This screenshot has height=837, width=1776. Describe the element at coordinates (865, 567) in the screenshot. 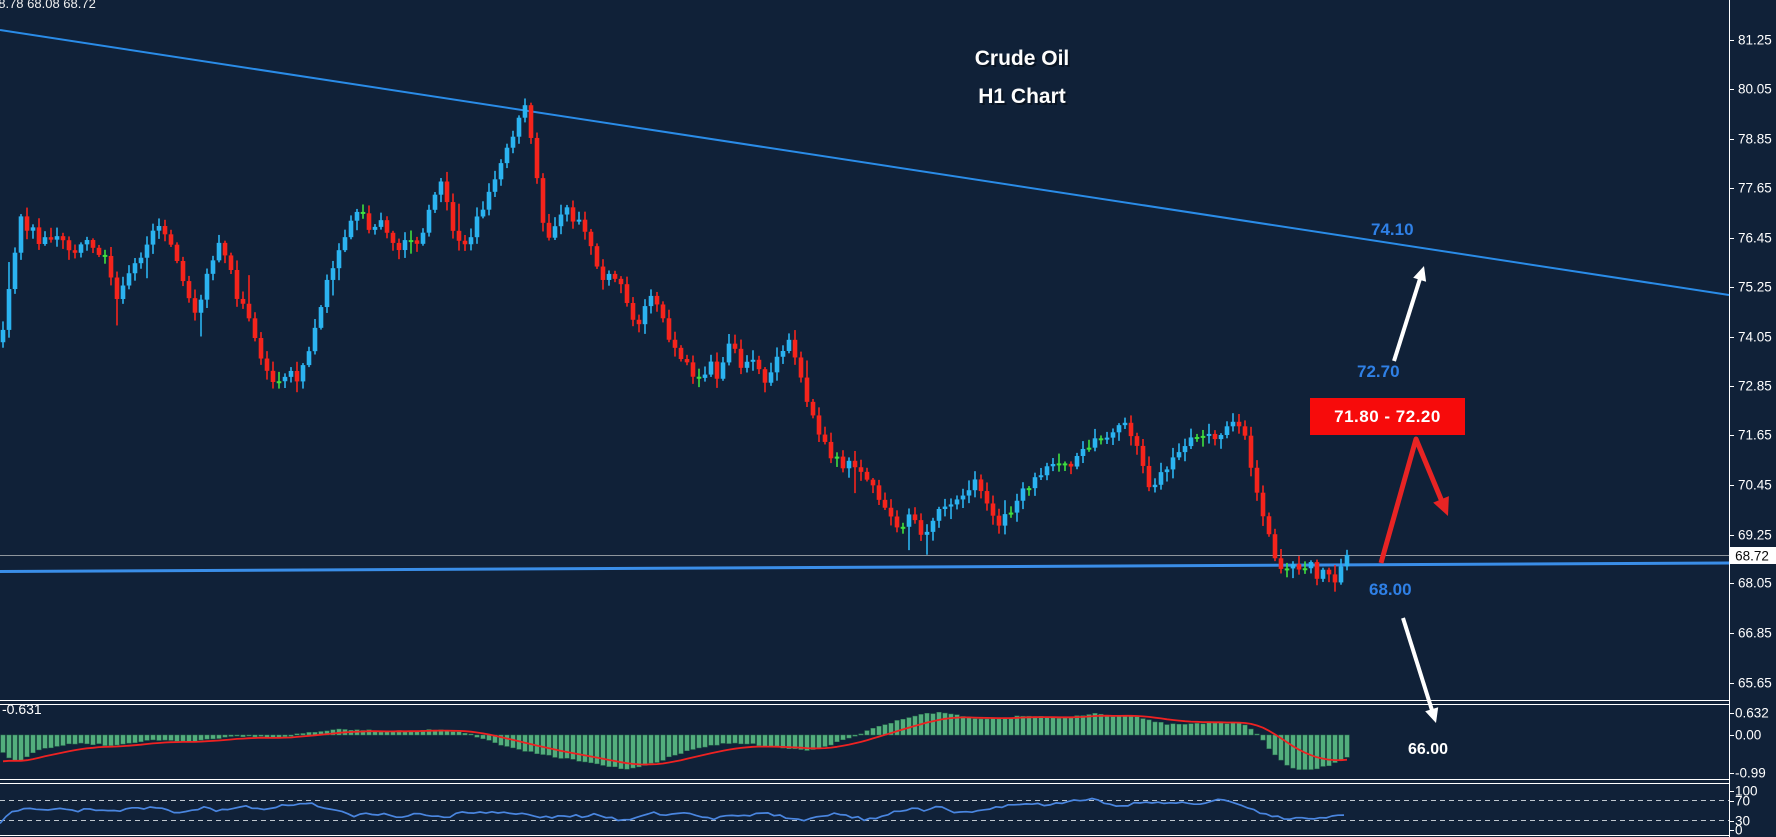

I see `support-line` at that location.